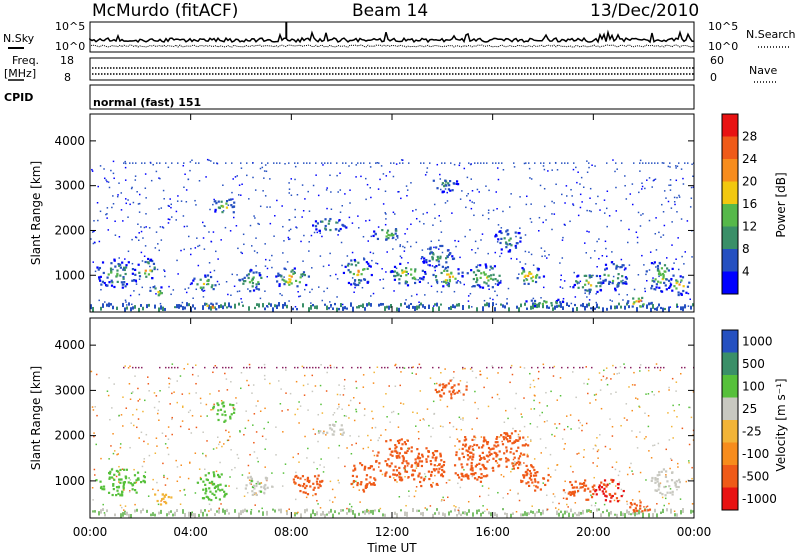  What do you see at coordinates (694, 532) in the screenshot?
I see `x-tick-label: 00:00` at bounding box center [694, 532].